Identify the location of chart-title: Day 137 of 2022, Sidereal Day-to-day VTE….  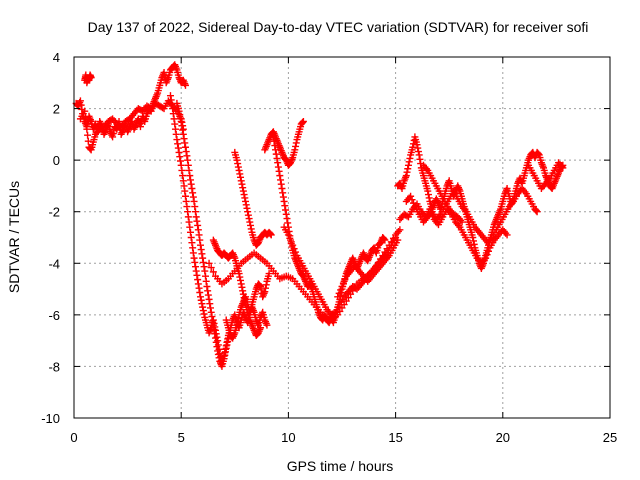
(338, 27).